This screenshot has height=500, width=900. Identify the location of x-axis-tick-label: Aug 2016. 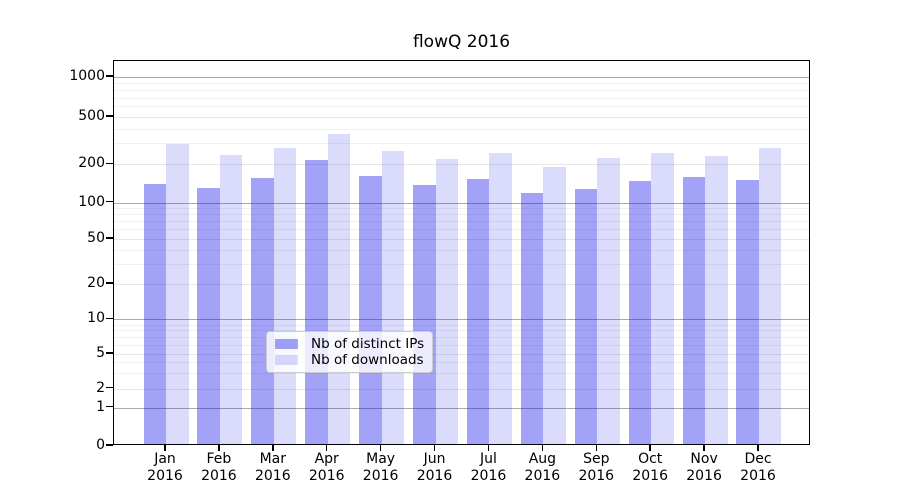
(542, 468).